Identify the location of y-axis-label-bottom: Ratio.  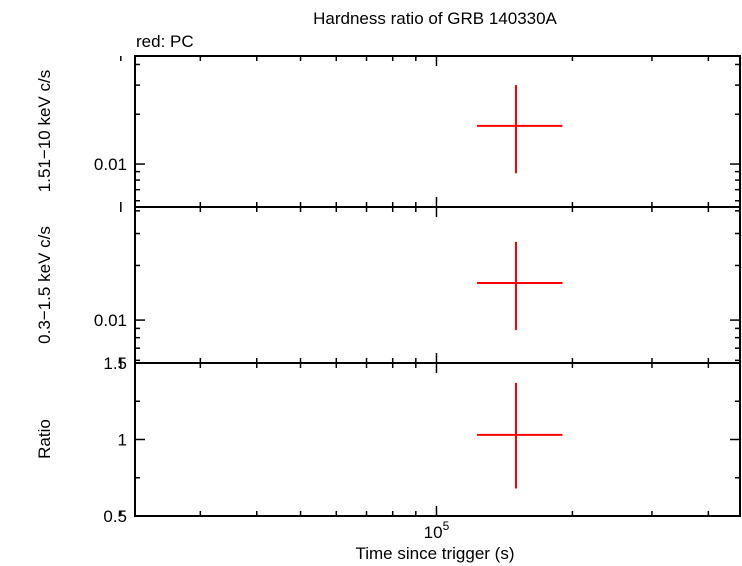
(44, 439).